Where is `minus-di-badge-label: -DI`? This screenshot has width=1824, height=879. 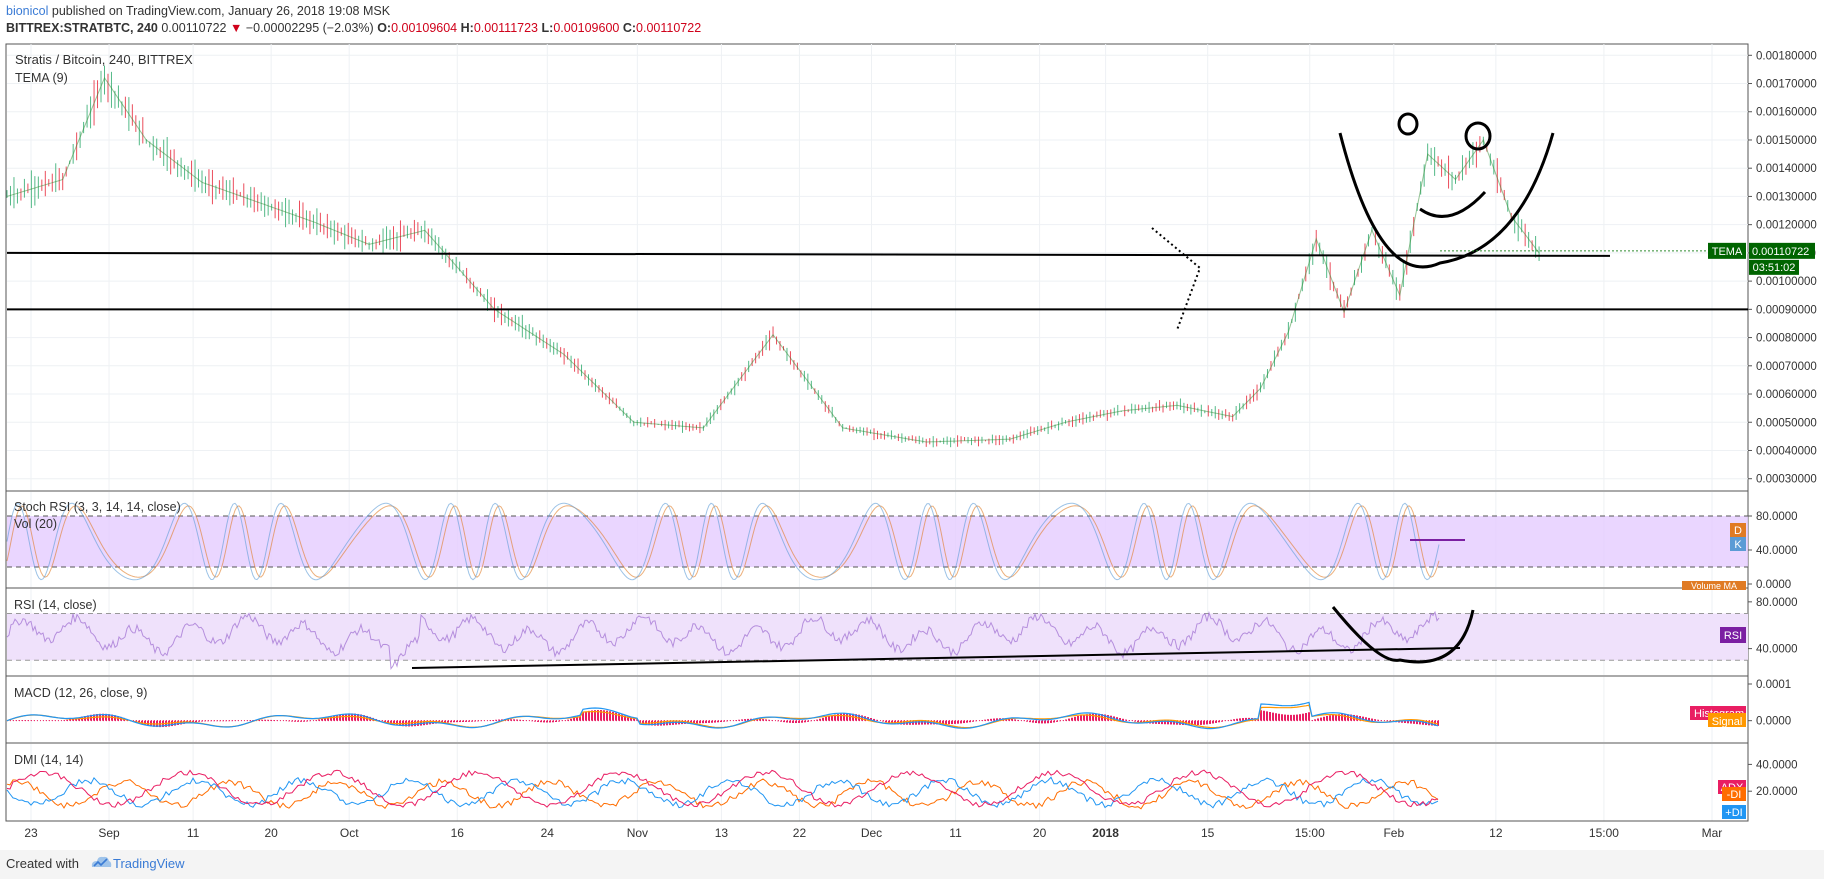 minus-di-badge-label: -DI is located at coordinates (1734, 795).